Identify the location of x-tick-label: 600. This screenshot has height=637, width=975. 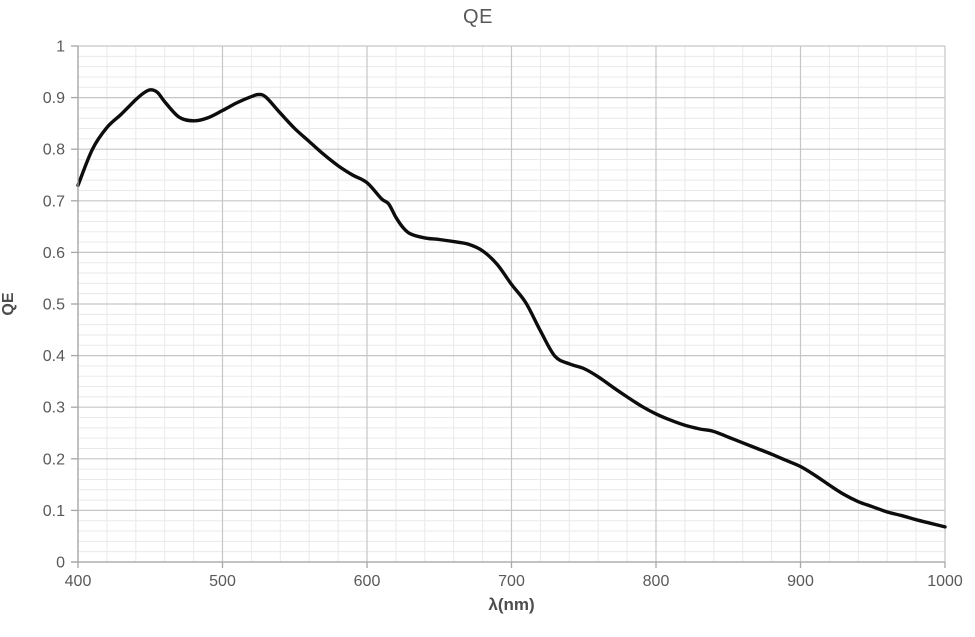
(367, 581).